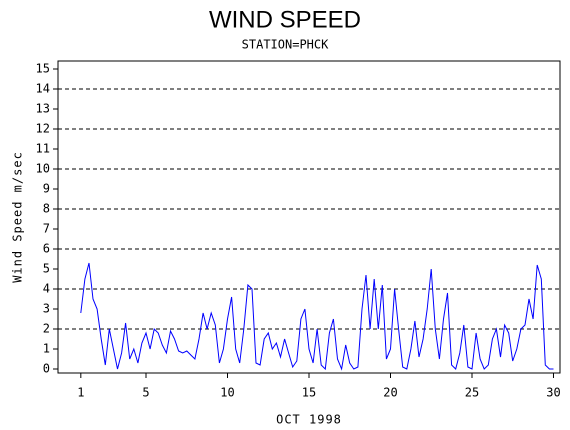  I want to click on y-tick-label: 12, so click(43, 129).